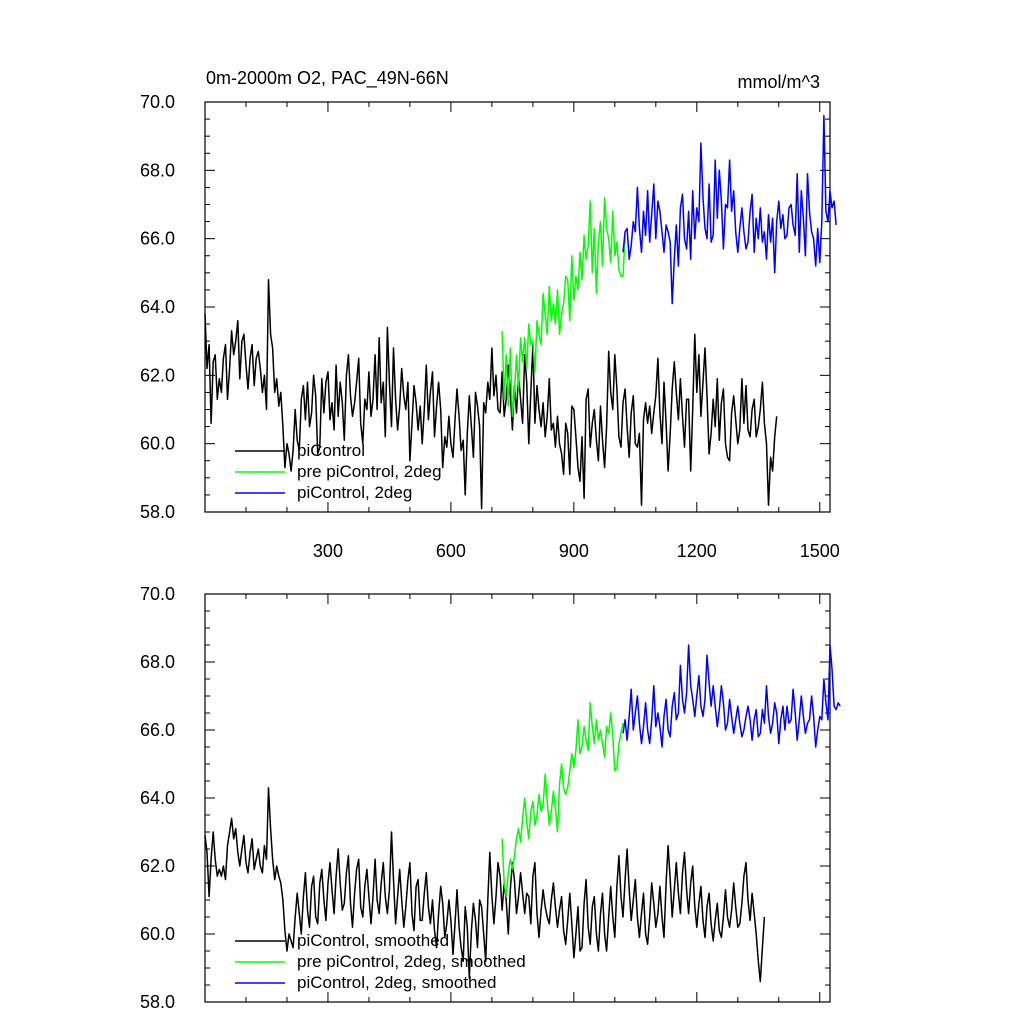 The width and height of the screenshot is (1024, 1024). Describe the element at coordinates (373, 940) in the screenshot. I see `legend-label: piControl, smoothed` at that location.